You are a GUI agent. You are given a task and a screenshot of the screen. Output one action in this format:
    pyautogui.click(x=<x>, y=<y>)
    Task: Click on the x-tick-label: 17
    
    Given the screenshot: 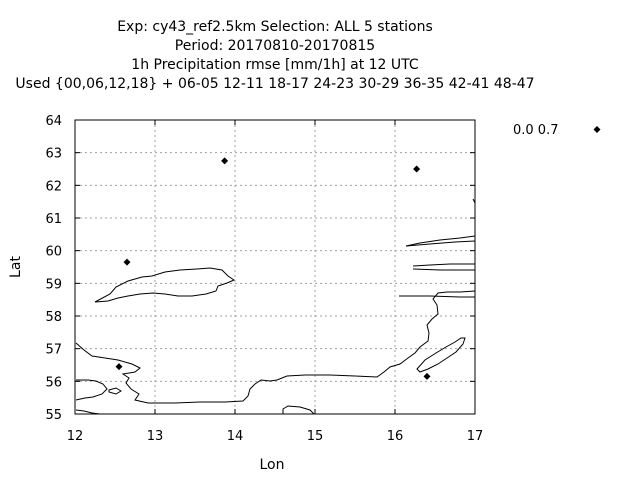 What is the action you would take?
    pyautogui.click(x=475, y=436)
    